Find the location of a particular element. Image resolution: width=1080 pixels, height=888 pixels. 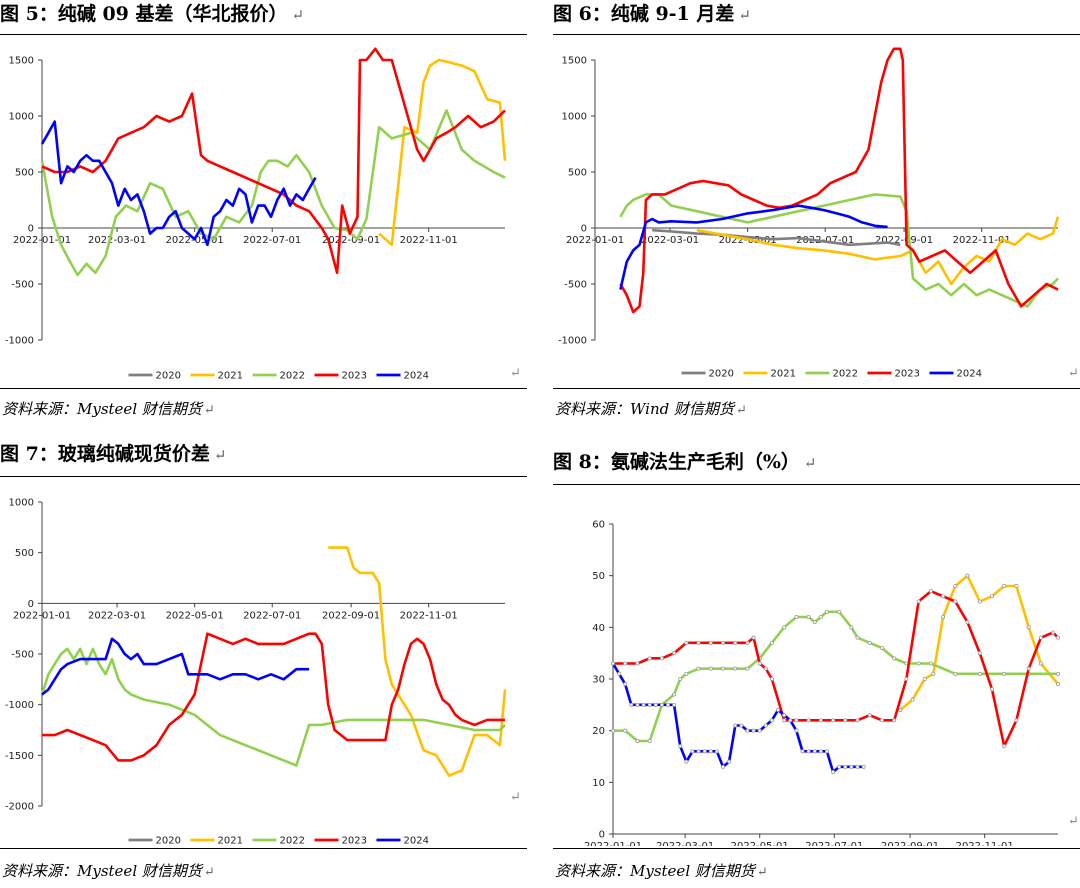

fig8-source: 资料来源：Mysteel 财信期货 ↵ is located at coordinates (661, 871).